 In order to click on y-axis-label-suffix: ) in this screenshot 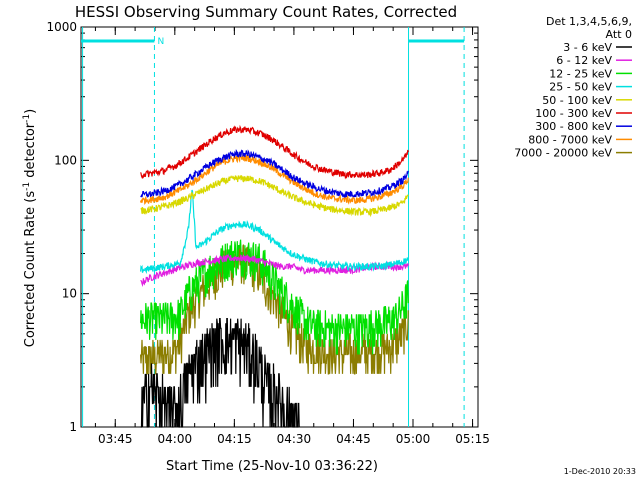, I will do `click(30, 111)`.